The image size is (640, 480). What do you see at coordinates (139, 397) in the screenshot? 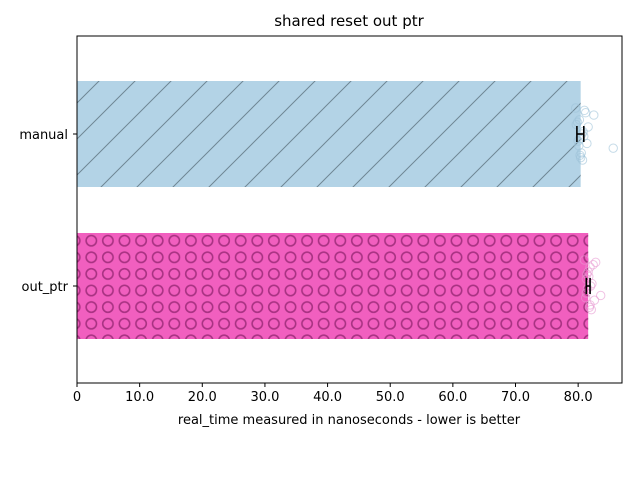
I see `x-tick-label: 10.0` at bounding box center [139, 397].